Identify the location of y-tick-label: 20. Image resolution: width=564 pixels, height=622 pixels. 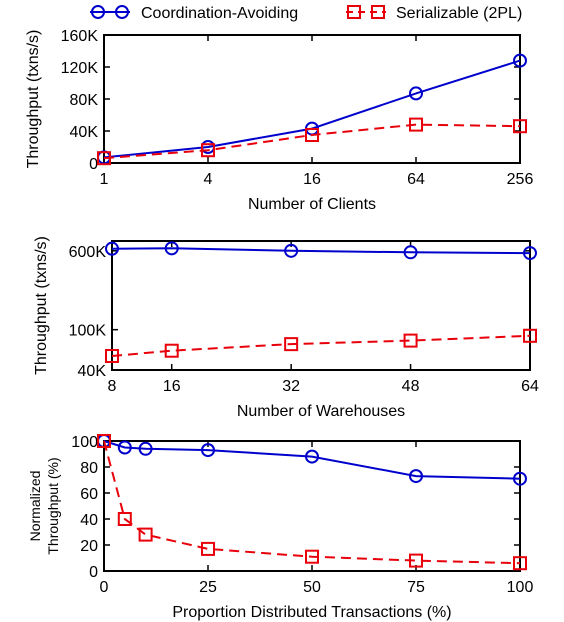
(89, 546).